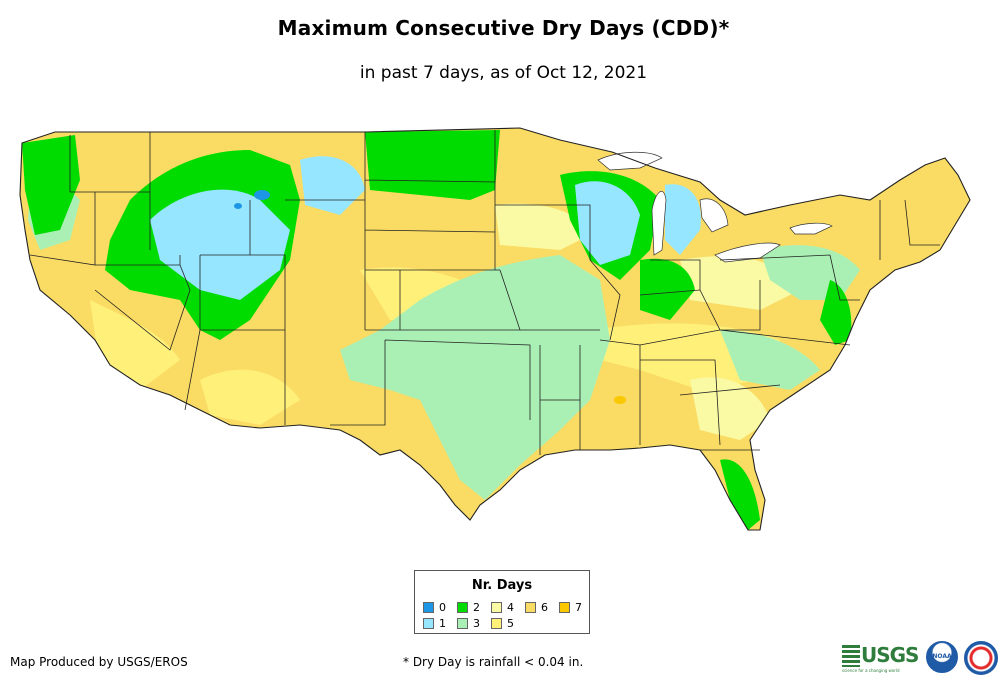 Image resolution: width=1007 pixels, height=691 pixels. What do you see at coordinates (503, 28) in the screenshot?
I see `map-title: Maximum Consecutive Dry Days (CDD)*` at bounding box center [503, 28].